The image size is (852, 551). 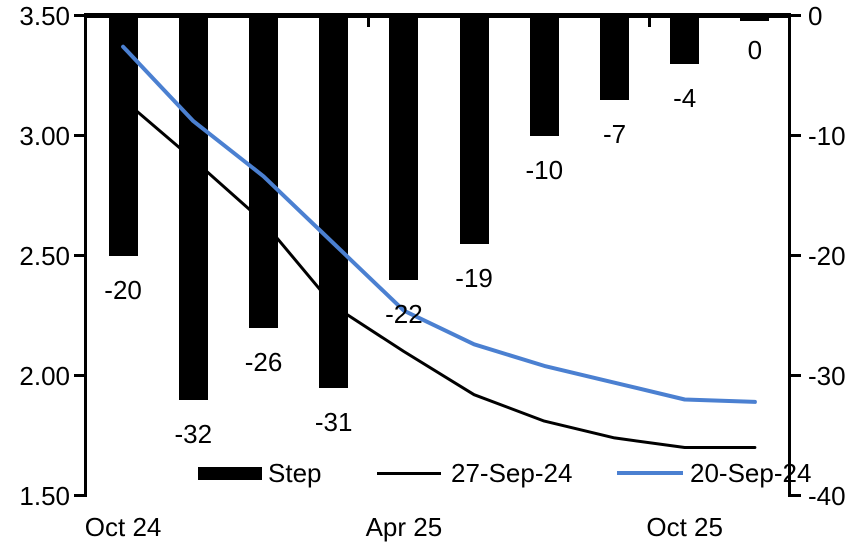 What do you see at coordinates (751, 473) in the screenshot?
I see `legend-20-sep-24-label: 20-Sep-24` at bounding box center [751, 473].